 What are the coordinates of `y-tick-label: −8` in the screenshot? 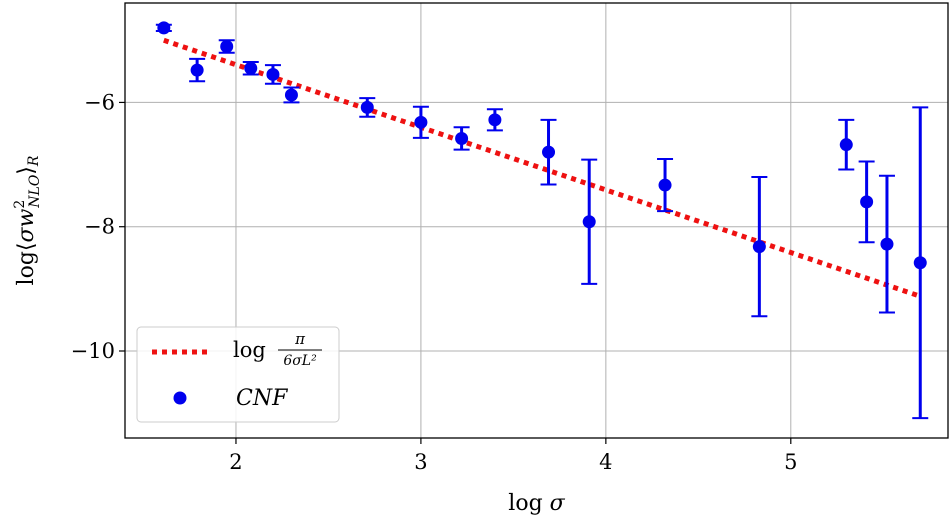 It's located at (99, 227).